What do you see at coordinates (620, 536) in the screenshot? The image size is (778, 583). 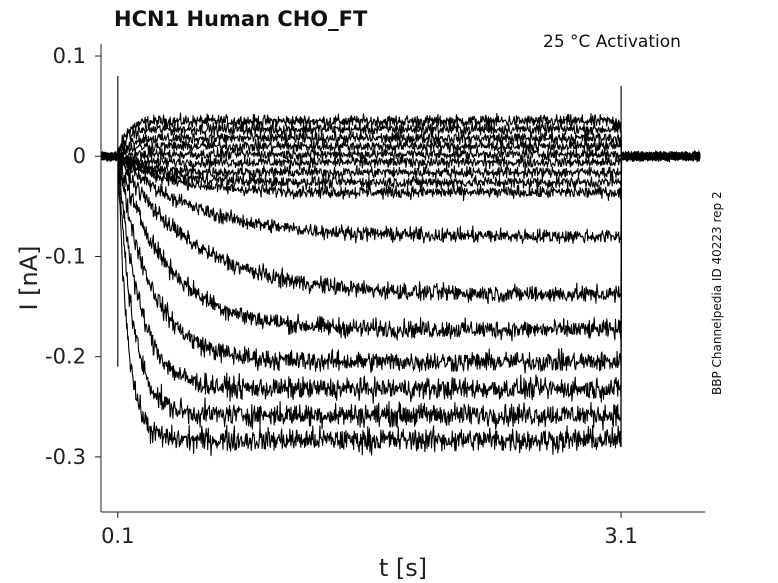 I see `x-tick-label: 3.1` at bounding box center [620, 536].